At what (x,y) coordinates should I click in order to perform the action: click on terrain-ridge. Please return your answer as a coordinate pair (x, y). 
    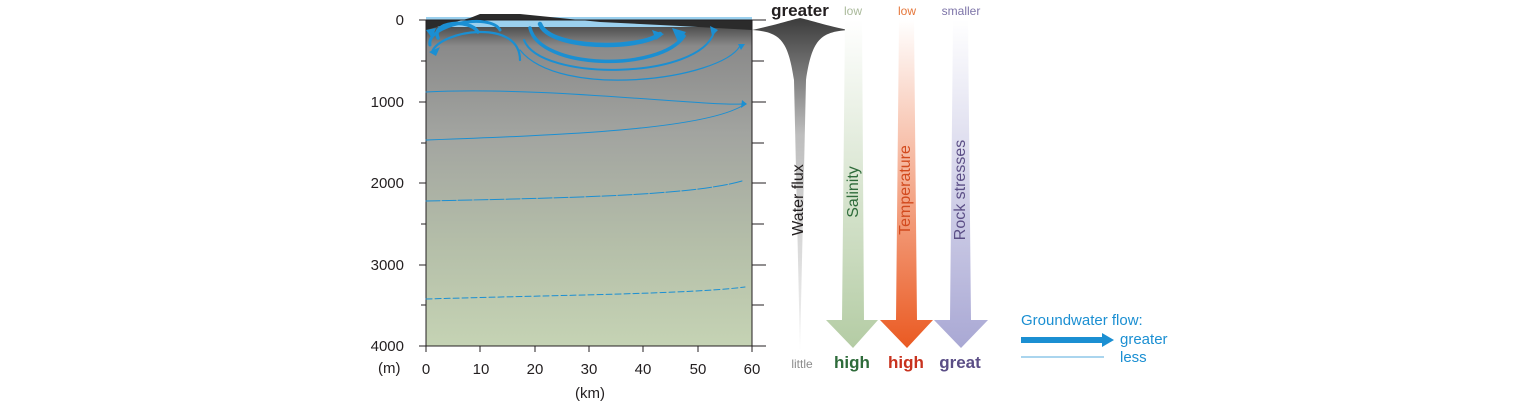
    Looking at the image, I should click on (589, 22).